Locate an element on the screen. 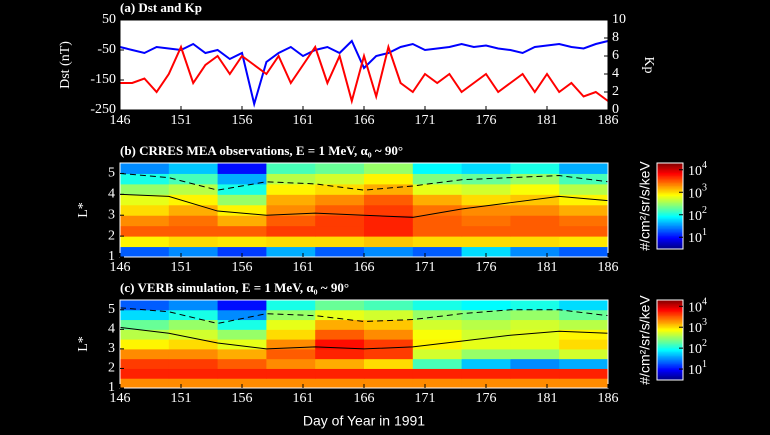 The width and height of the screenshot is (770, 435). x-tick-label: 181 is located at coordinates (547, 398).